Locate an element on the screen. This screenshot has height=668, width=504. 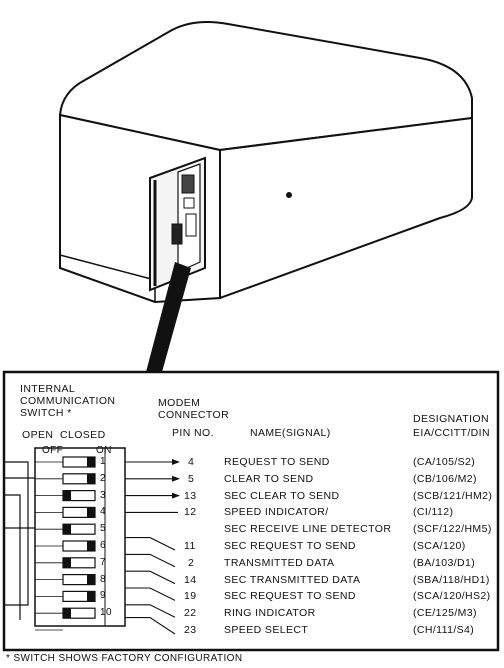
signal-name-7: SEC TRANSMITTED DATA is located at coordinates (292, 579).